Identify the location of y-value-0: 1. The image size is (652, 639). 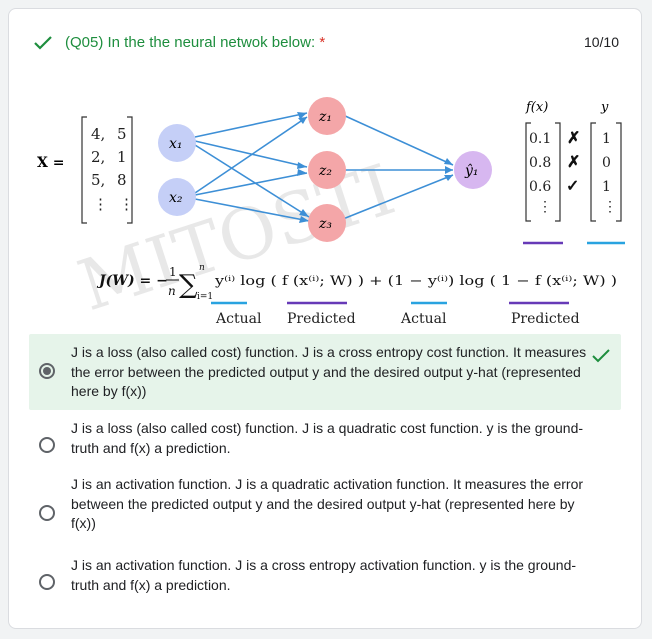
(606, 139).